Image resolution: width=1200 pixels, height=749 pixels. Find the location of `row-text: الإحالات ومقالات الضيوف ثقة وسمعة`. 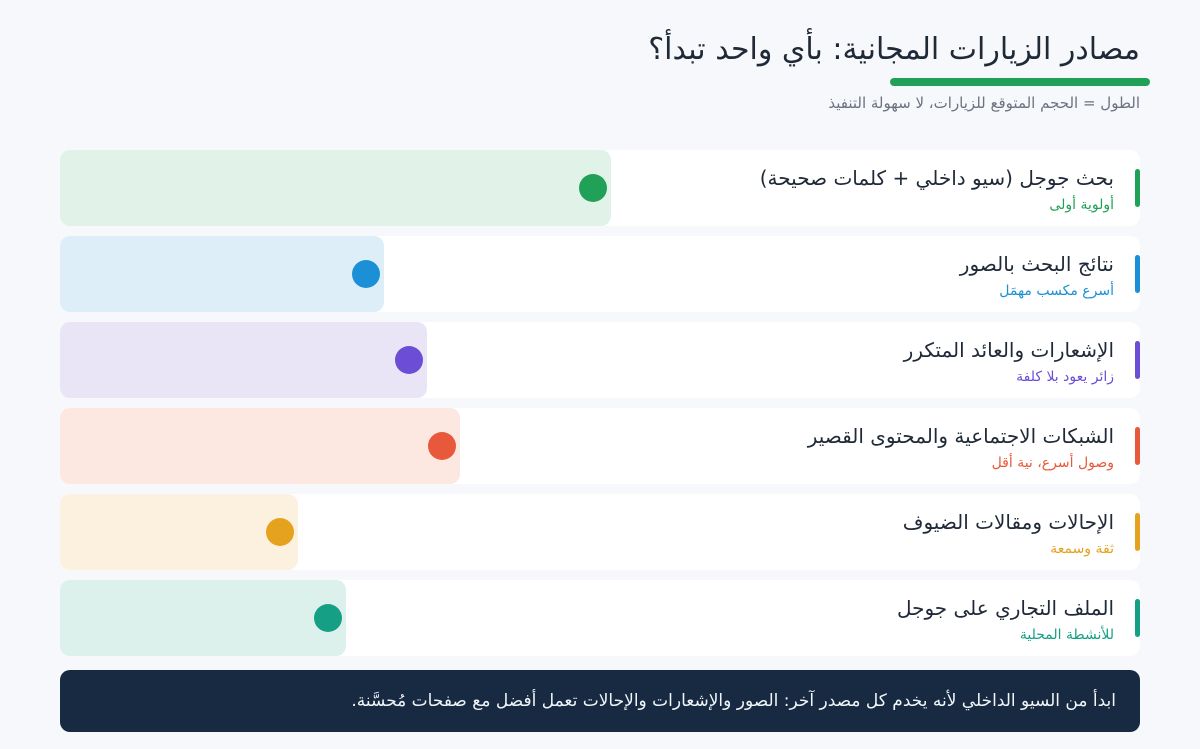

row-text: الإحالات ومقالات الضيوف ثقة وسمعة is located at coordinates (1008, 534).